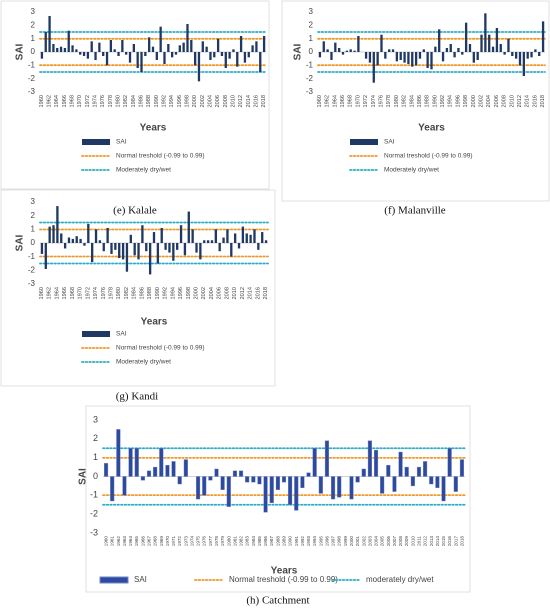 The image size is (550, 609). Describe the element at coordinates (333, 541) in the screenshot. I see `x-tick-label: 1997` at that location.